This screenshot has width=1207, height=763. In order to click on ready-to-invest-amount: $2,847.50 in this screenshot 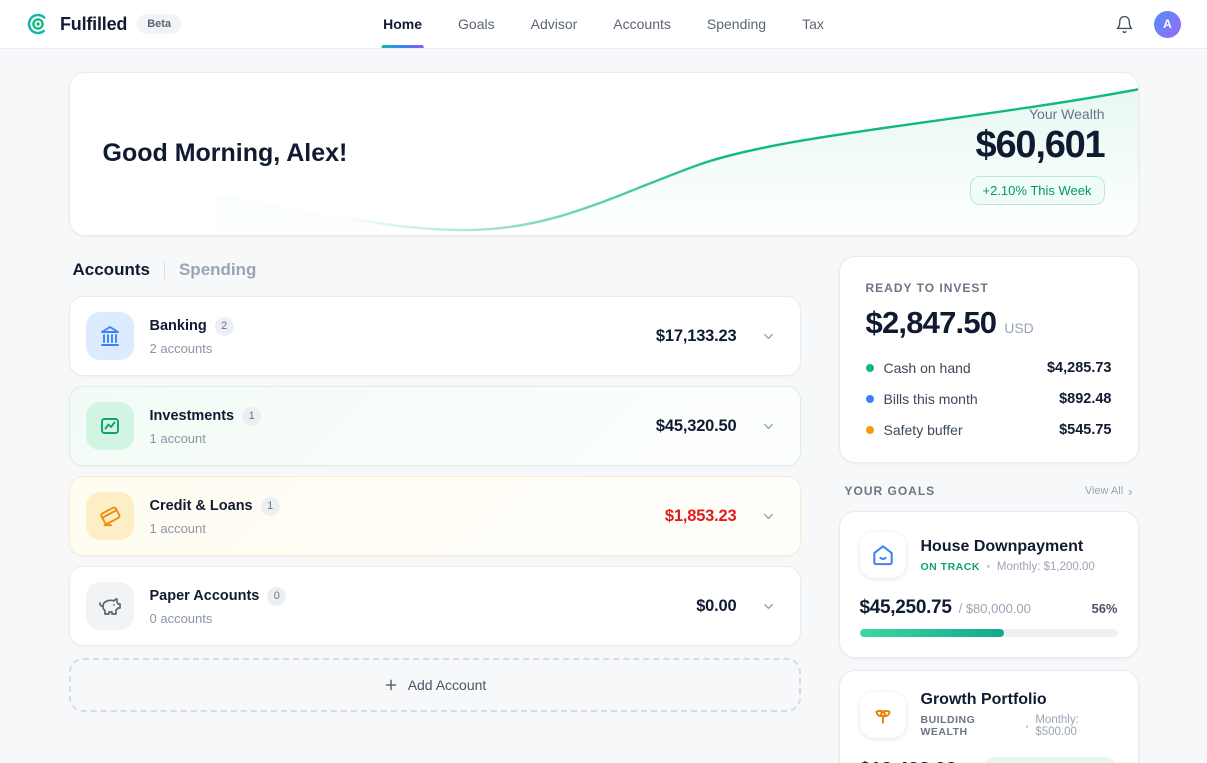, I will do `click(931, 322)`.